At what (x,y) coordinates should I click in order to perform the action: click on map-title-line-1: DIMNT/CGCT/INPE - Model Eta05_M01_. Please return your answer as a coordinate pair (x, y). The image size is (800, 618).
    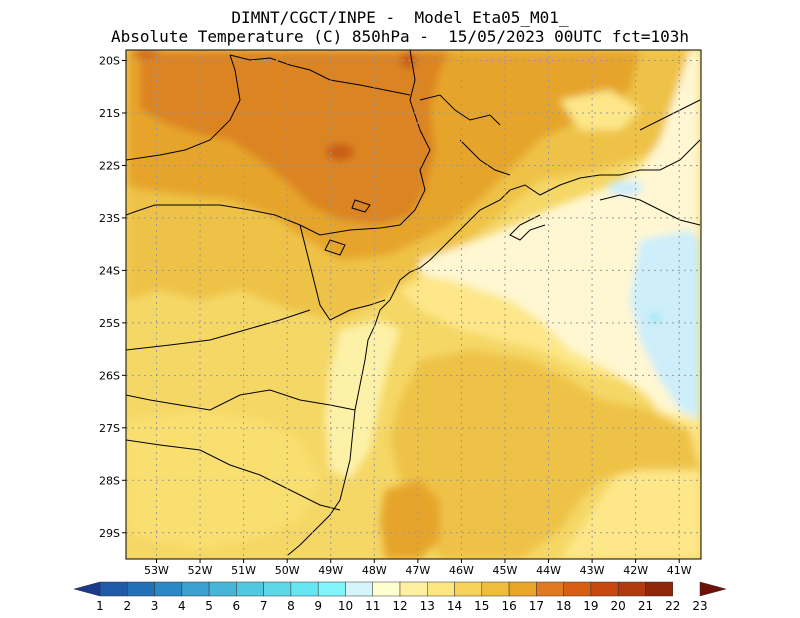
    Looking at the image, I should click on (400, 17).